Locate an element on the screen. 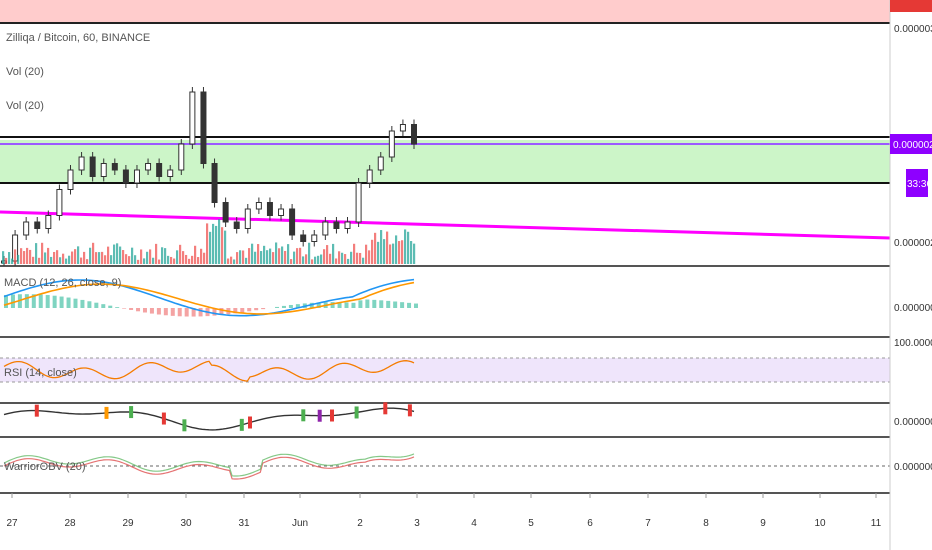 This screenshot has height=550, width=932. x-tick-label: 9 is located at coordinates (763, 523).